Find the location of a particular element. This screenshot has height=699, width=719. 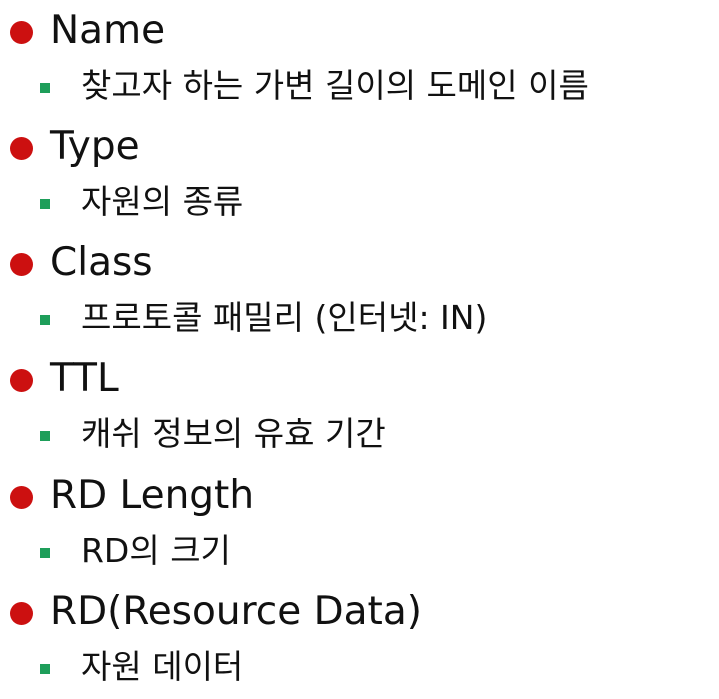

field-title-row: RD Length is located at coordinates (359, 496).